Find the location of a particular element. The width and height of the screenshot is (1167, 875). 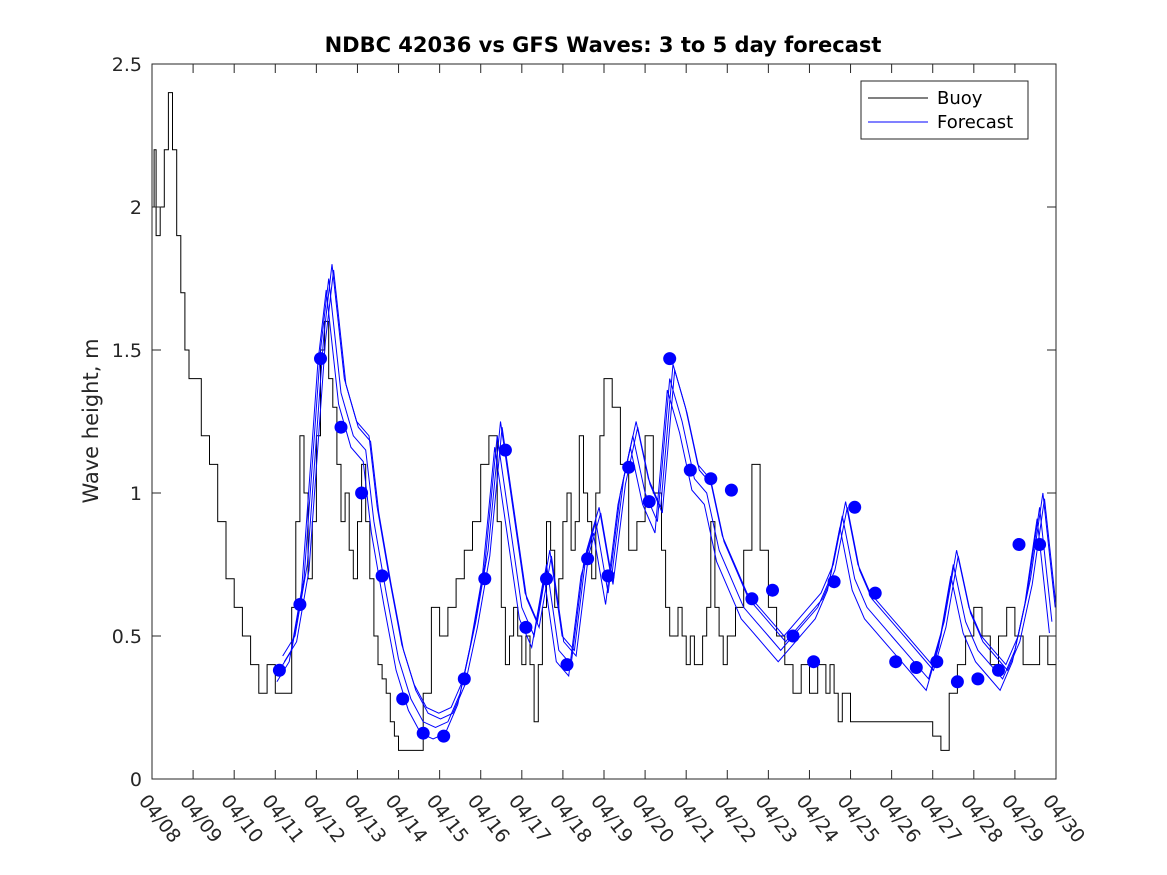

y-tick-label: 1.5 is located at coordinates (127, 351).